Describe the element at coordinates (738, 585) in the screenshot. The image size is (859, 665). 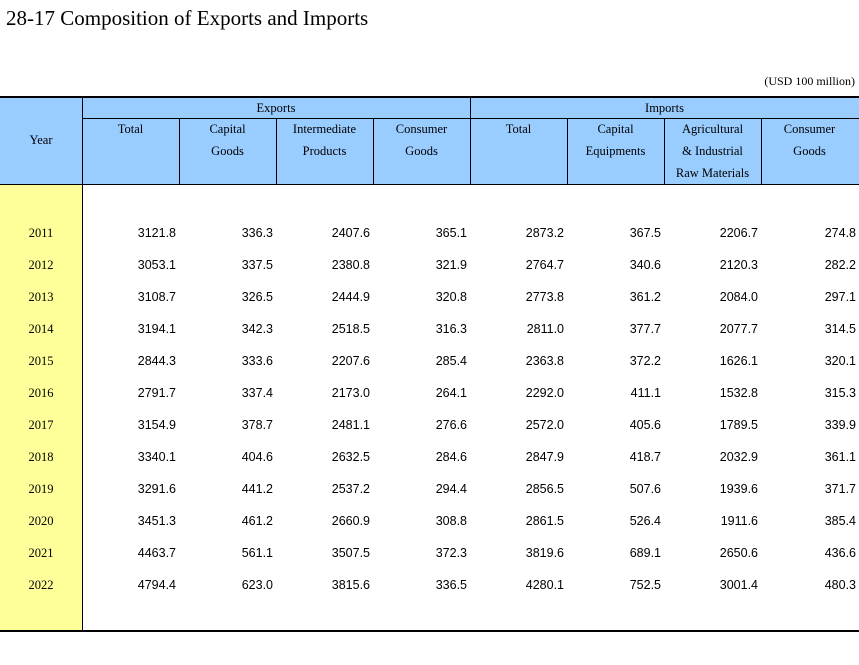
I see `value-cell: 3001.4` at that location.